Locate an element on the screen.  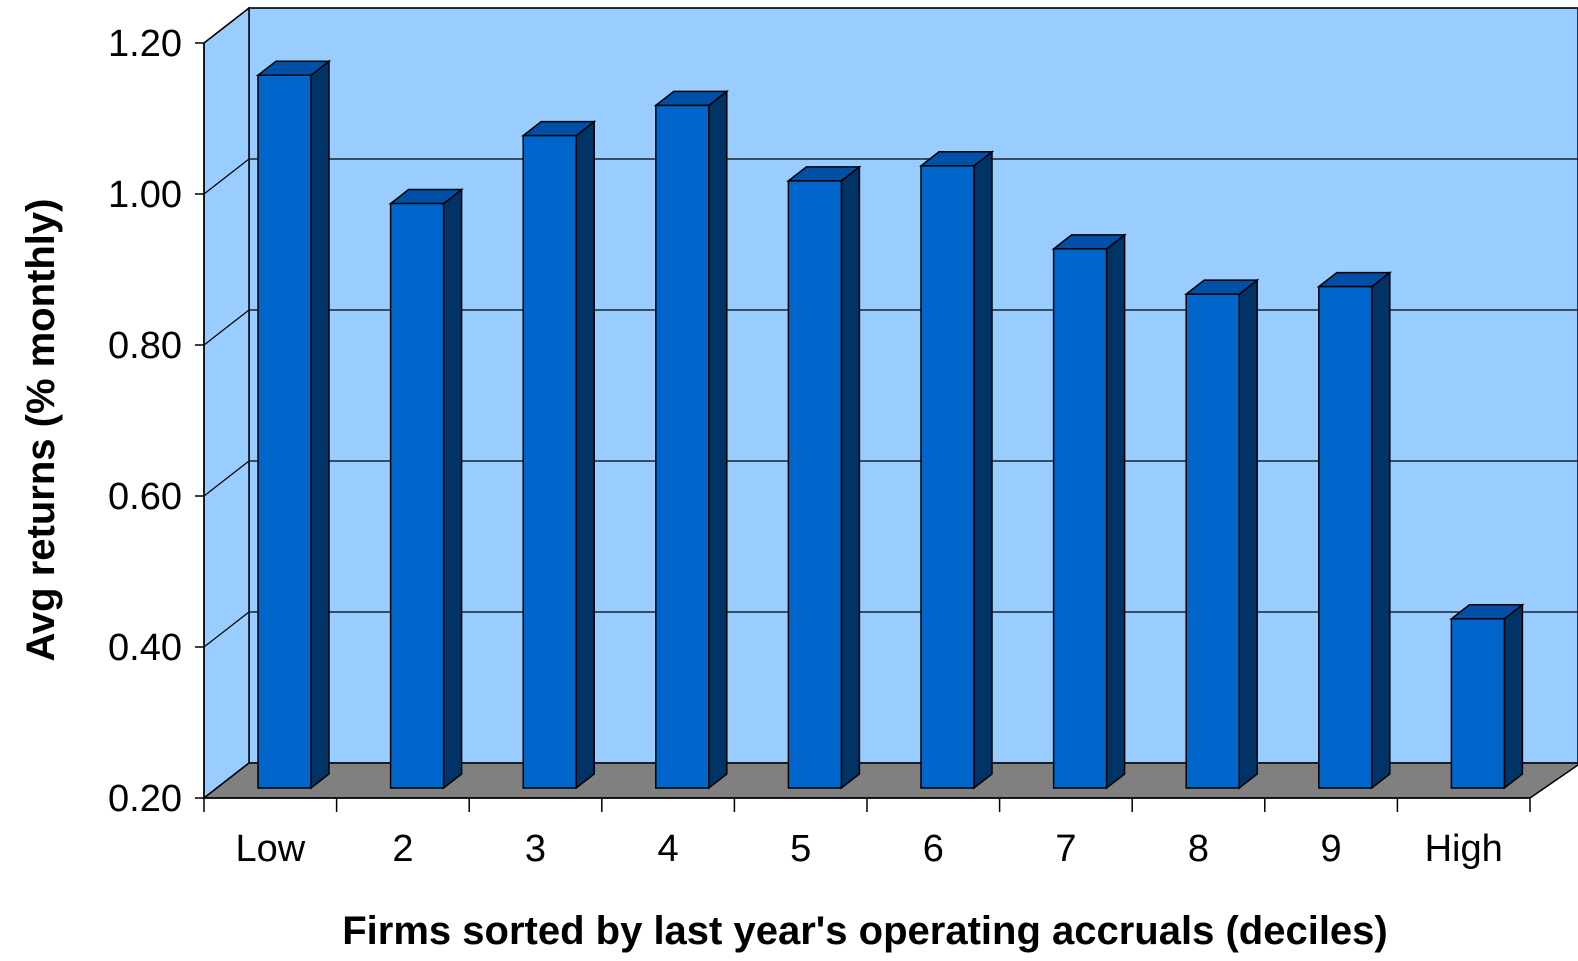
y-tick-label: 0.80 is located at coordinates (145, 346).